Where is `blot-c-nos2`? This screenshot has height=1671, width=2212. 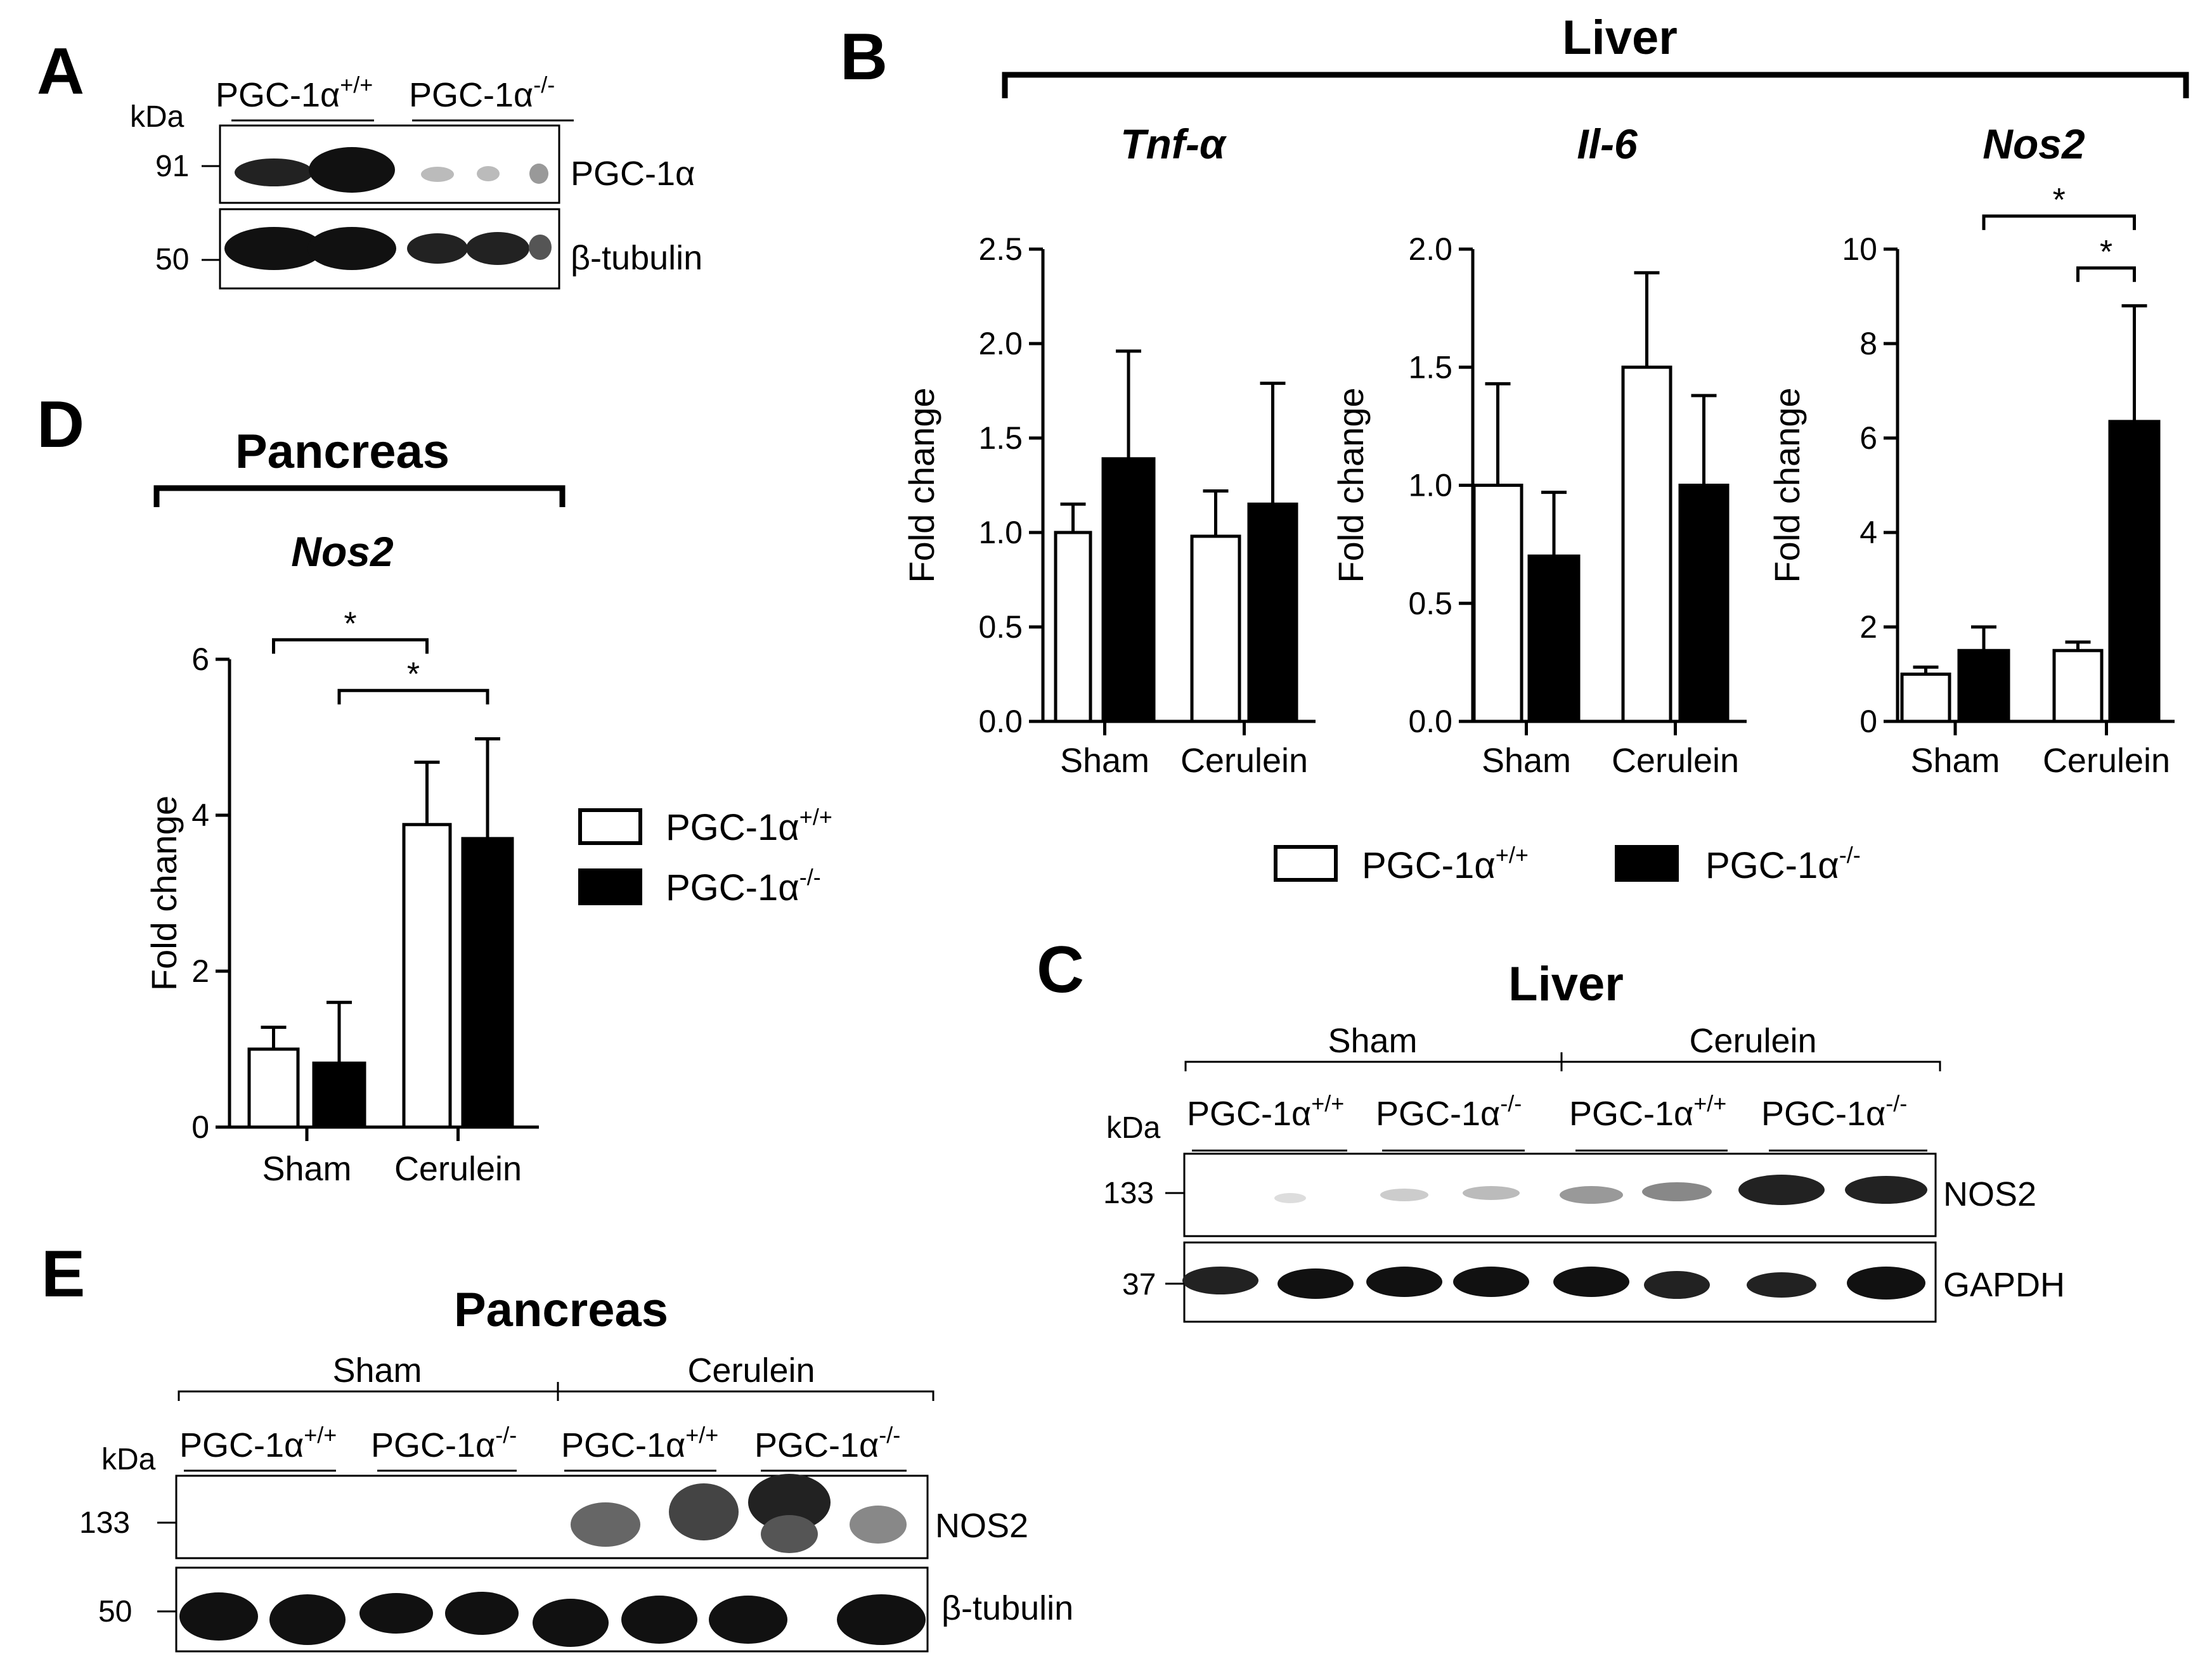 blot-c-nos2 is located at coordinates (1560, 1194).